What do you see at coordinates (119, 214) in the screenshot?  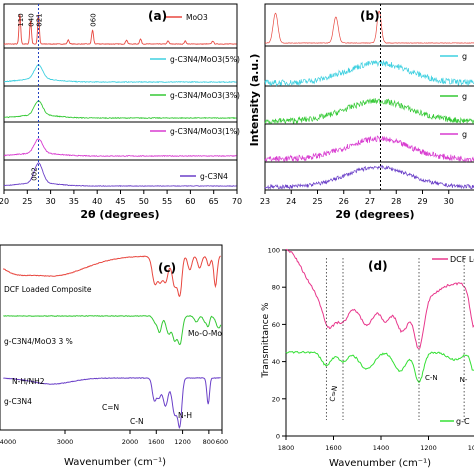 I see `panel-a-xlabel: 2θ (degrees)` at bounding box center [119, 214].